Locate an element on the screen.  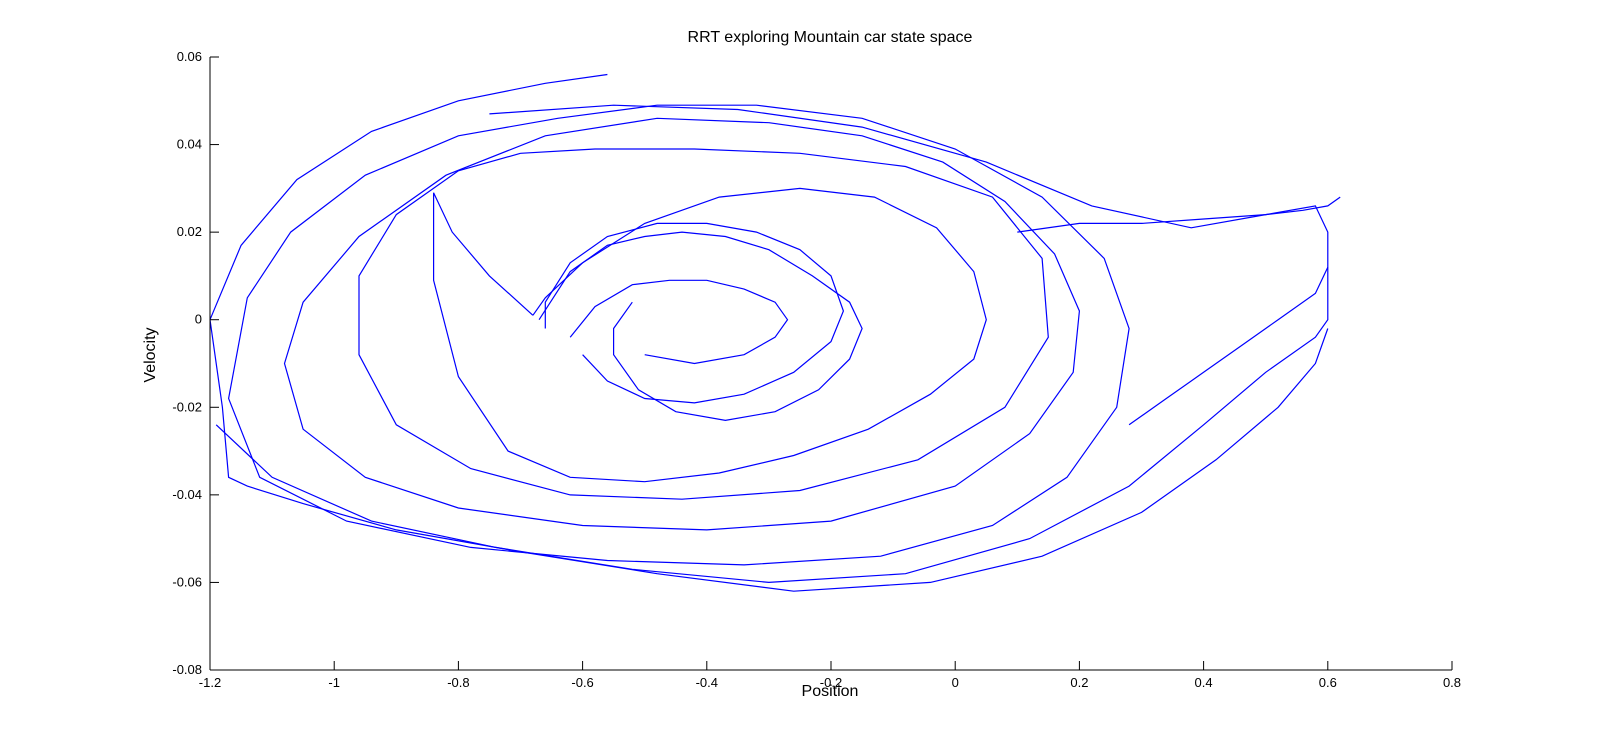
x-tick-label: -0.6 is located at coordinates (582, 682).